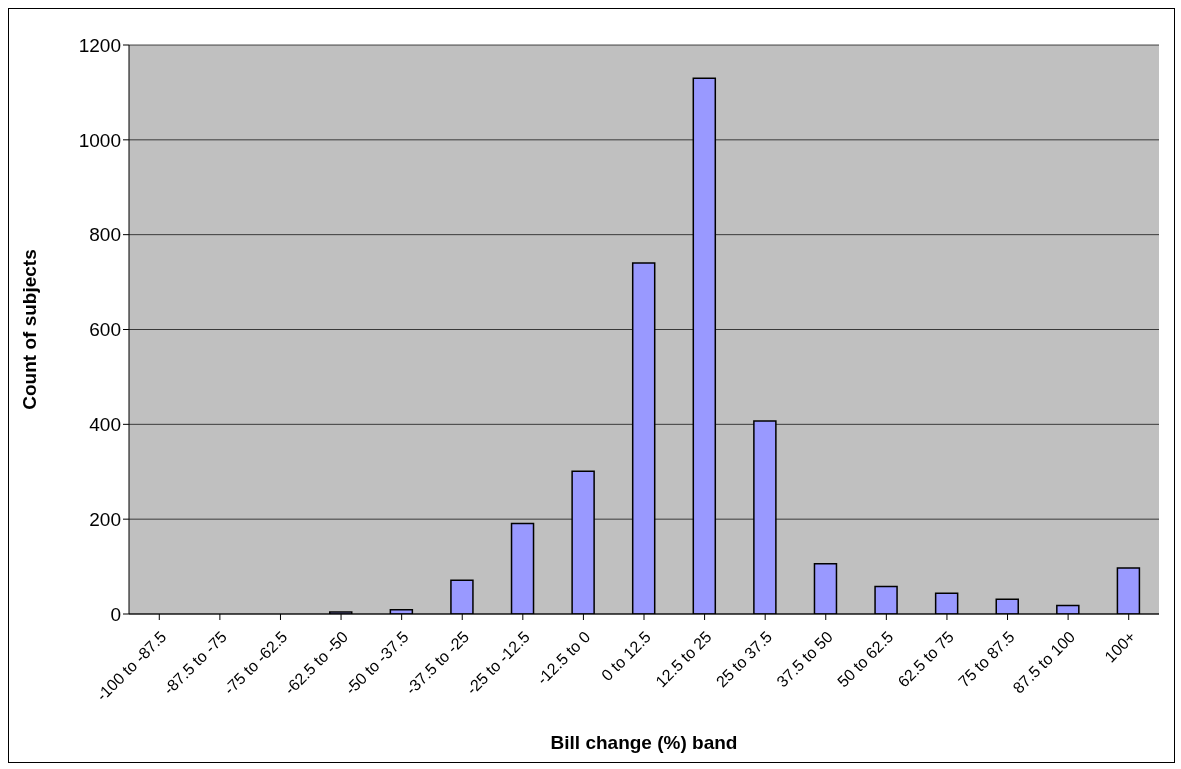 This screenshot has width=1181, height=769. Describe the element at coordinates (865, 659) in the screenshot. I see `x-tick-label: 50 to 62.5` at that location.